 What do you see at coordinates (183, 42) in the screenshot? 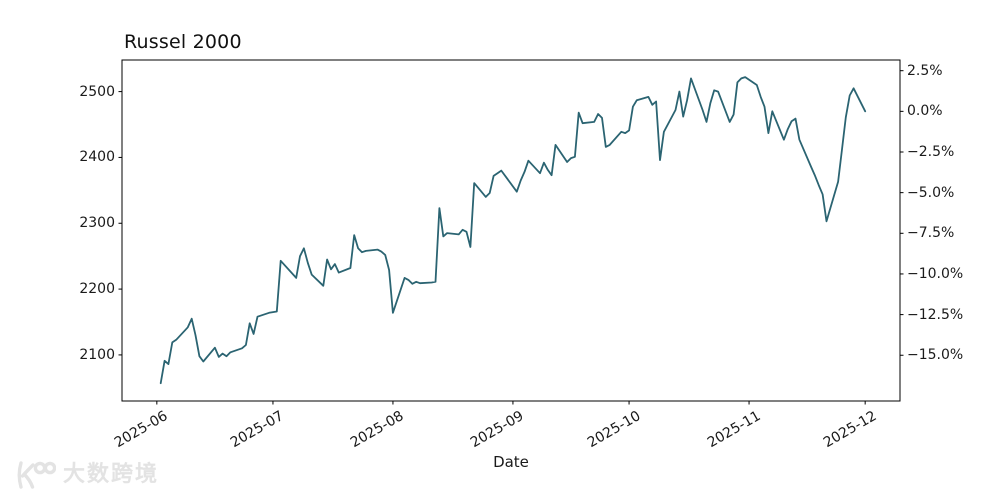
I see `chart-title: Russel 2000` at bounding box center [183, 42].